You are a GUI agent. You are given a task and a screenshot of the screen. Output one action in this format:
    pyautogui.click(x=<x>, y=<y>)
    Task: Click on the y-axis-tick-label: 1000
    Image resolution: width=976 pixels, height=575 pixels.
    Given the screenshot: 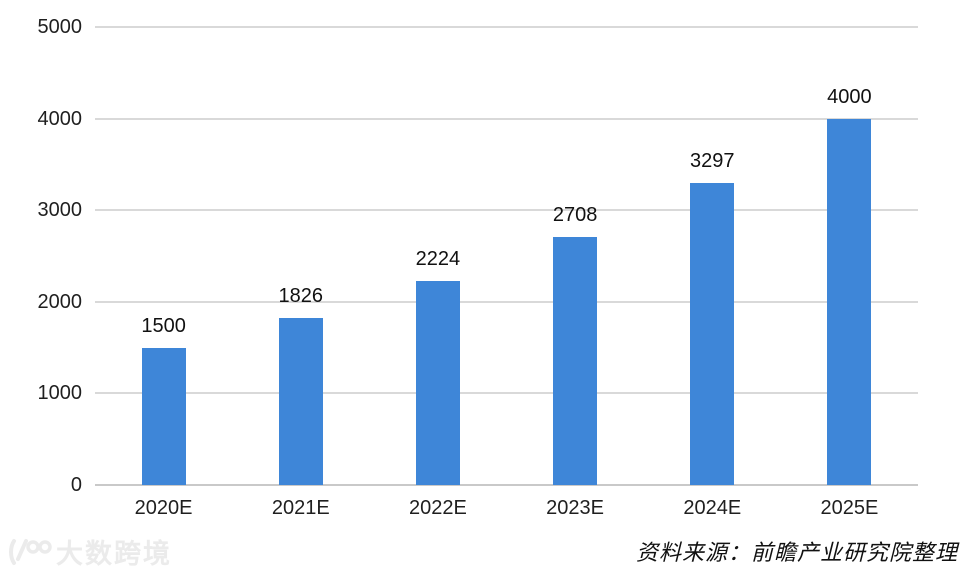 What is the action you would take?
    pyautogui.click(x=60, y=393)
    